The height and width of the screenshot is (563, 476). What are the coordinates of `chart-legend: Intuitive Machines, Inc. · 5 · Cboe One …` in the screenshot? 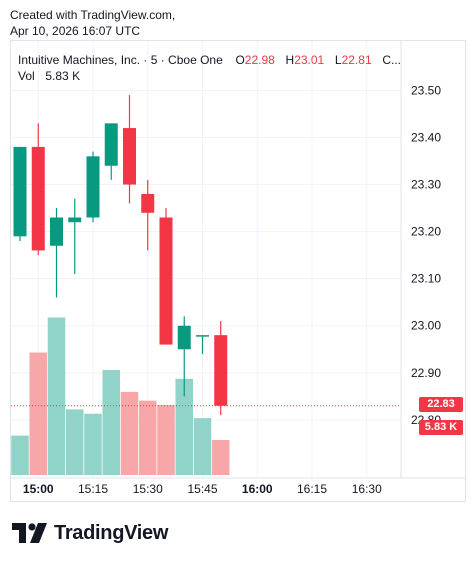 It's located at (209, 60).